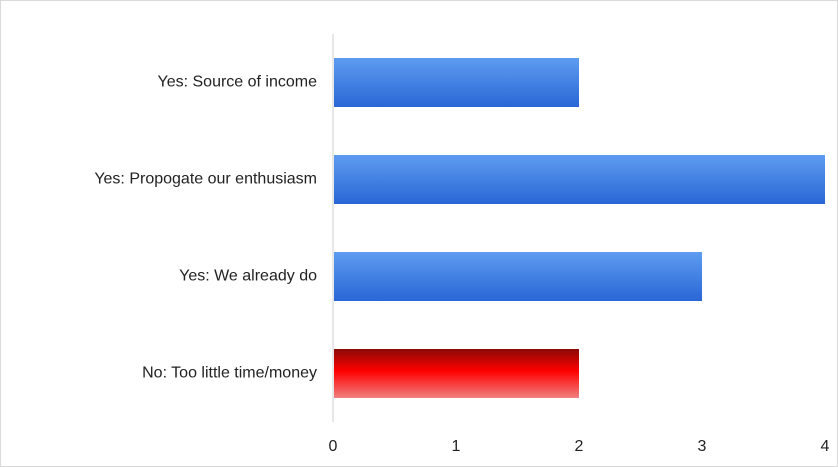  Describe the element at coordinates (238, 82) in the screenshot. I see `category-label-1: Yes: Source of income` at that location.